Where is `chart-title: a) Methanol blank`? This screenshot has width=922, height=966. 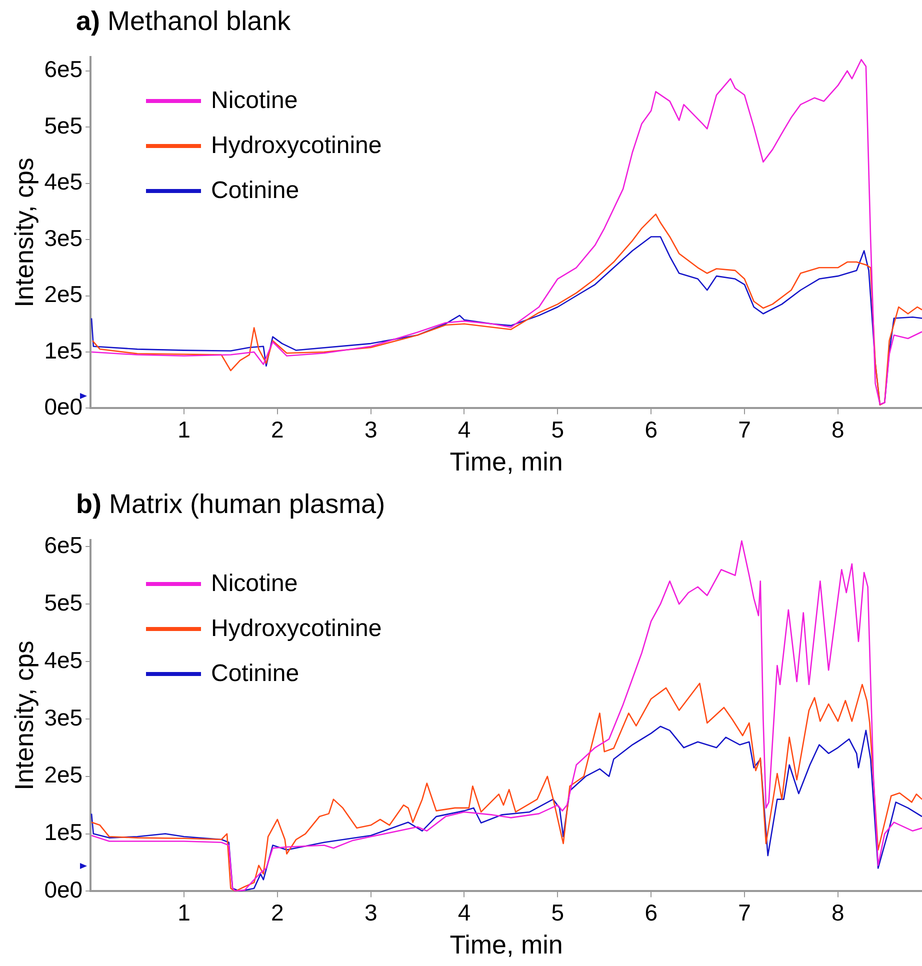
chart-title: a) Methanol blank is located at coordinates (183, 21).